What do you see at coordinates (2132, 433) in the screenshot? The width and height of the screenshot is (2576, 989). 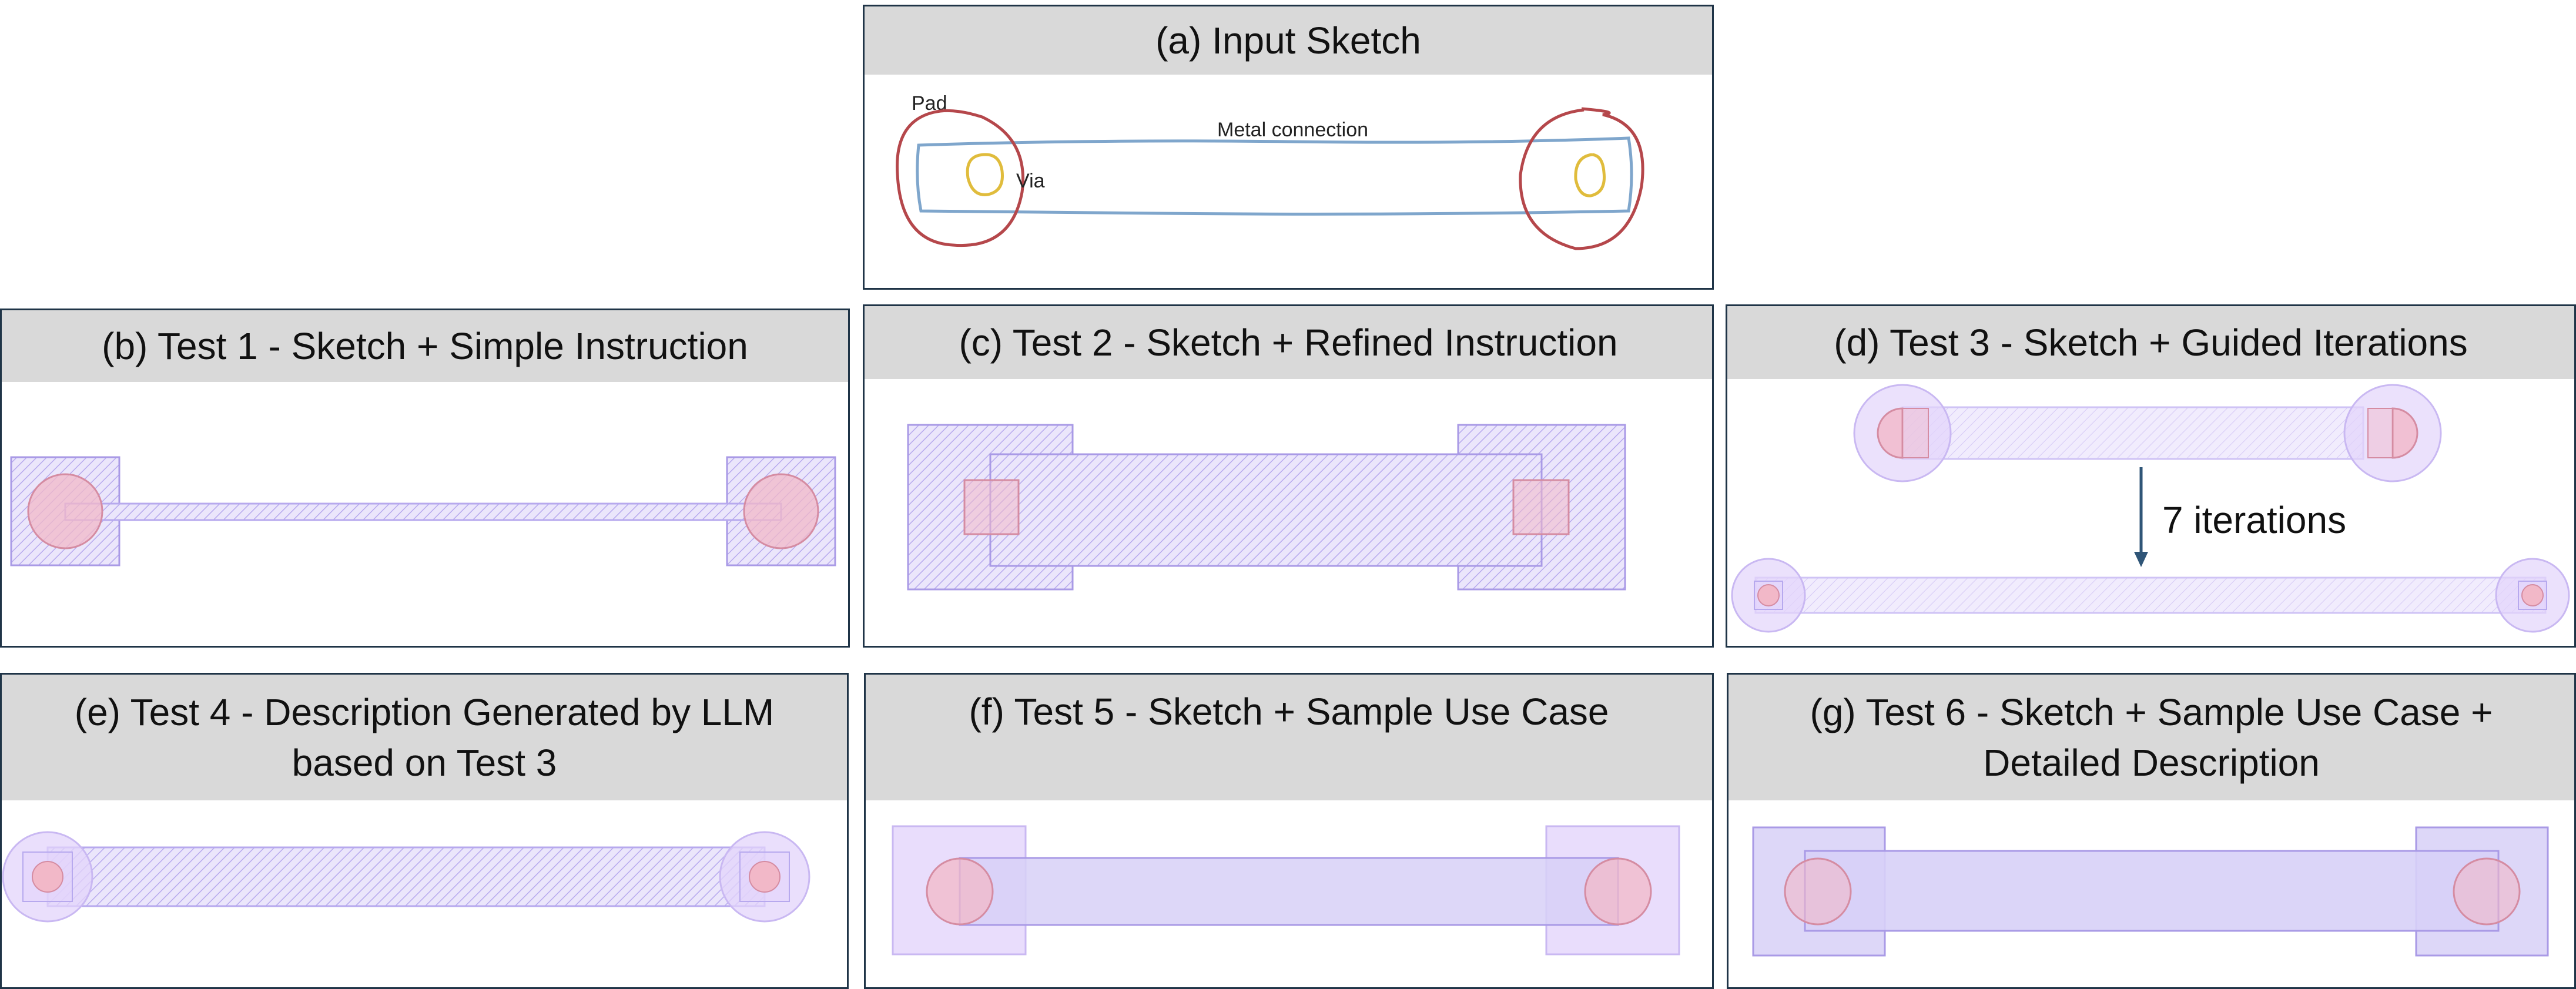 I see `metal-connection-initial` at bounding box center [2132, 433].